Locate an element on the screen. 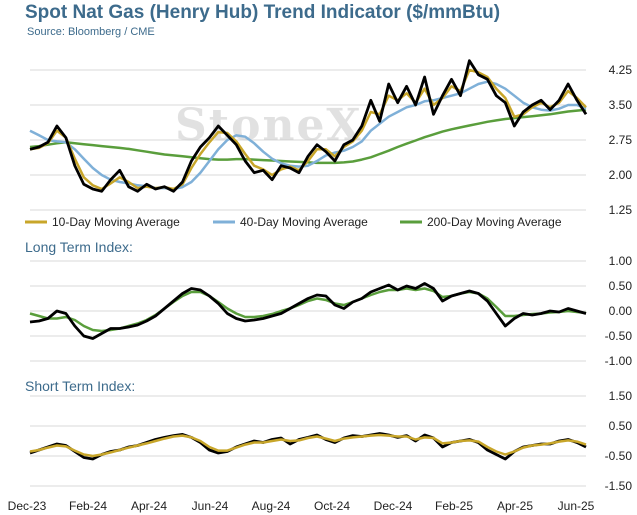 The width and height of the screenshot is (637, 515). long-term-index-line is located at coordinates (308, 311).